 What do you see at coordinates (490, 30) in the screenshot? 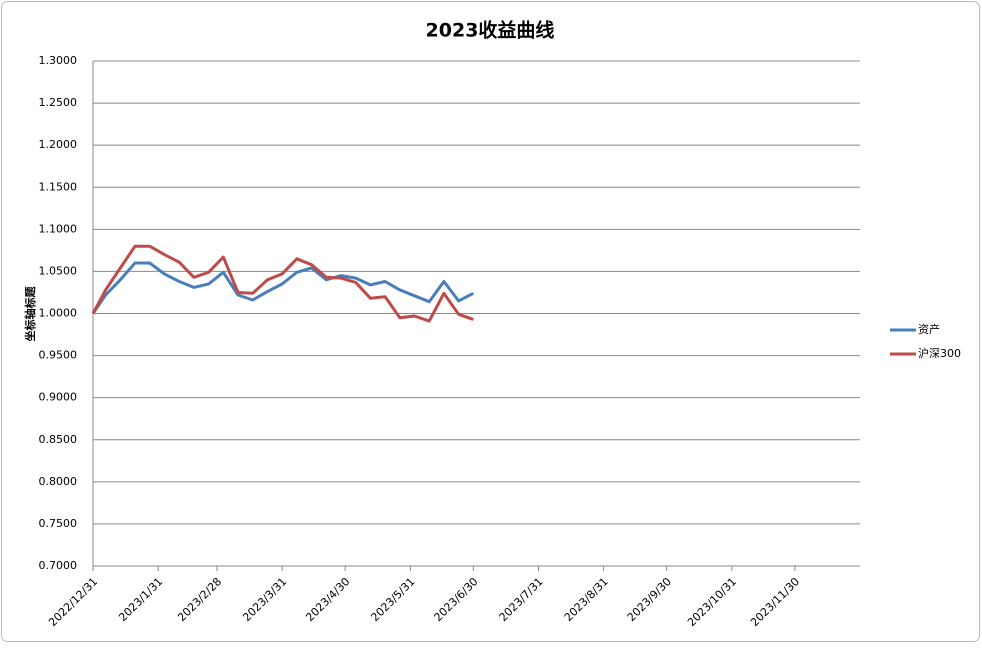
I see `chart-title: 2023收益曲线` at bounding box center [490, 30].